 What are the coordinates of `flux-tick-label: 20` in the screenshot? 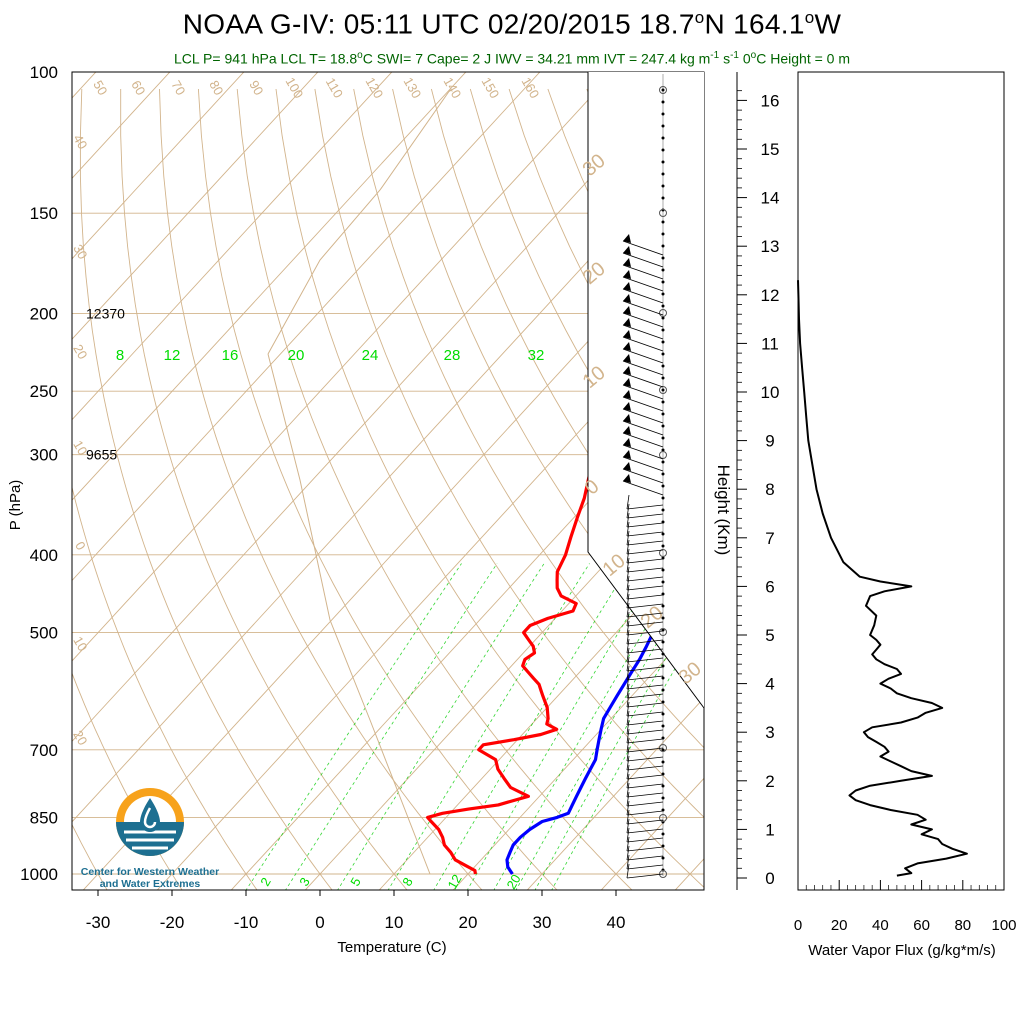 It's located at (839, 925).